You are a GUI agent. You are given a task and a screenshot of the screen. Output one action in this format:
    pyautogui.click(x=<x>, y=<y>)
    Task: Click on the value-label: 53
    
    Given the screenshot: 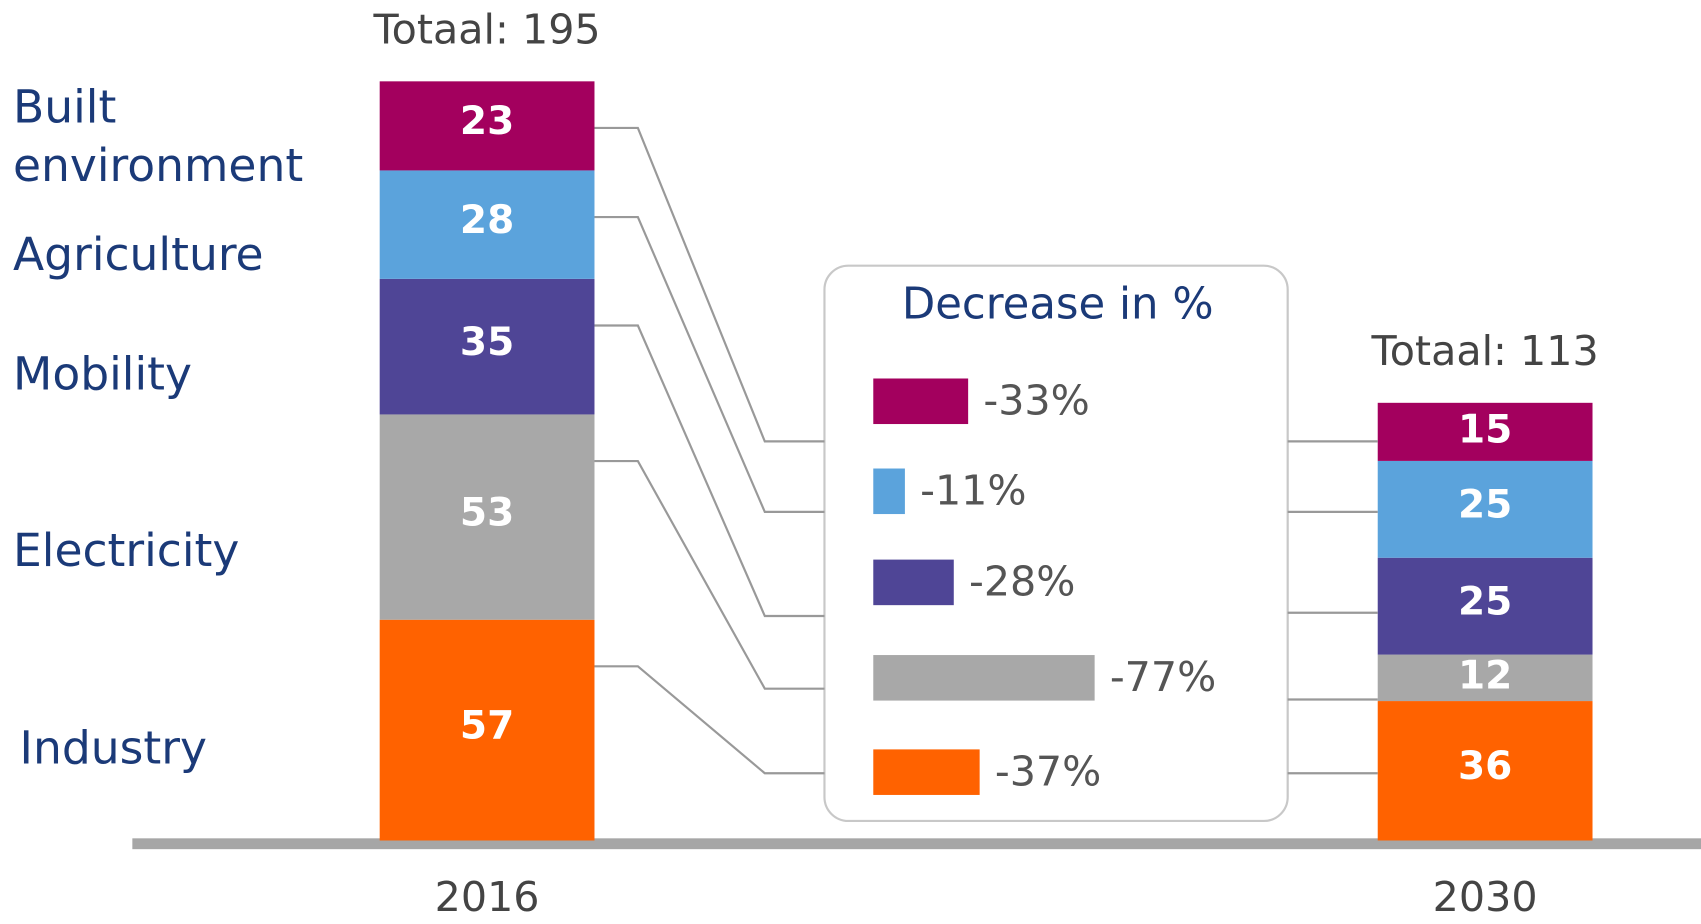 What is the action you would take?
    pyautogui.click(x=487, y=512)
    